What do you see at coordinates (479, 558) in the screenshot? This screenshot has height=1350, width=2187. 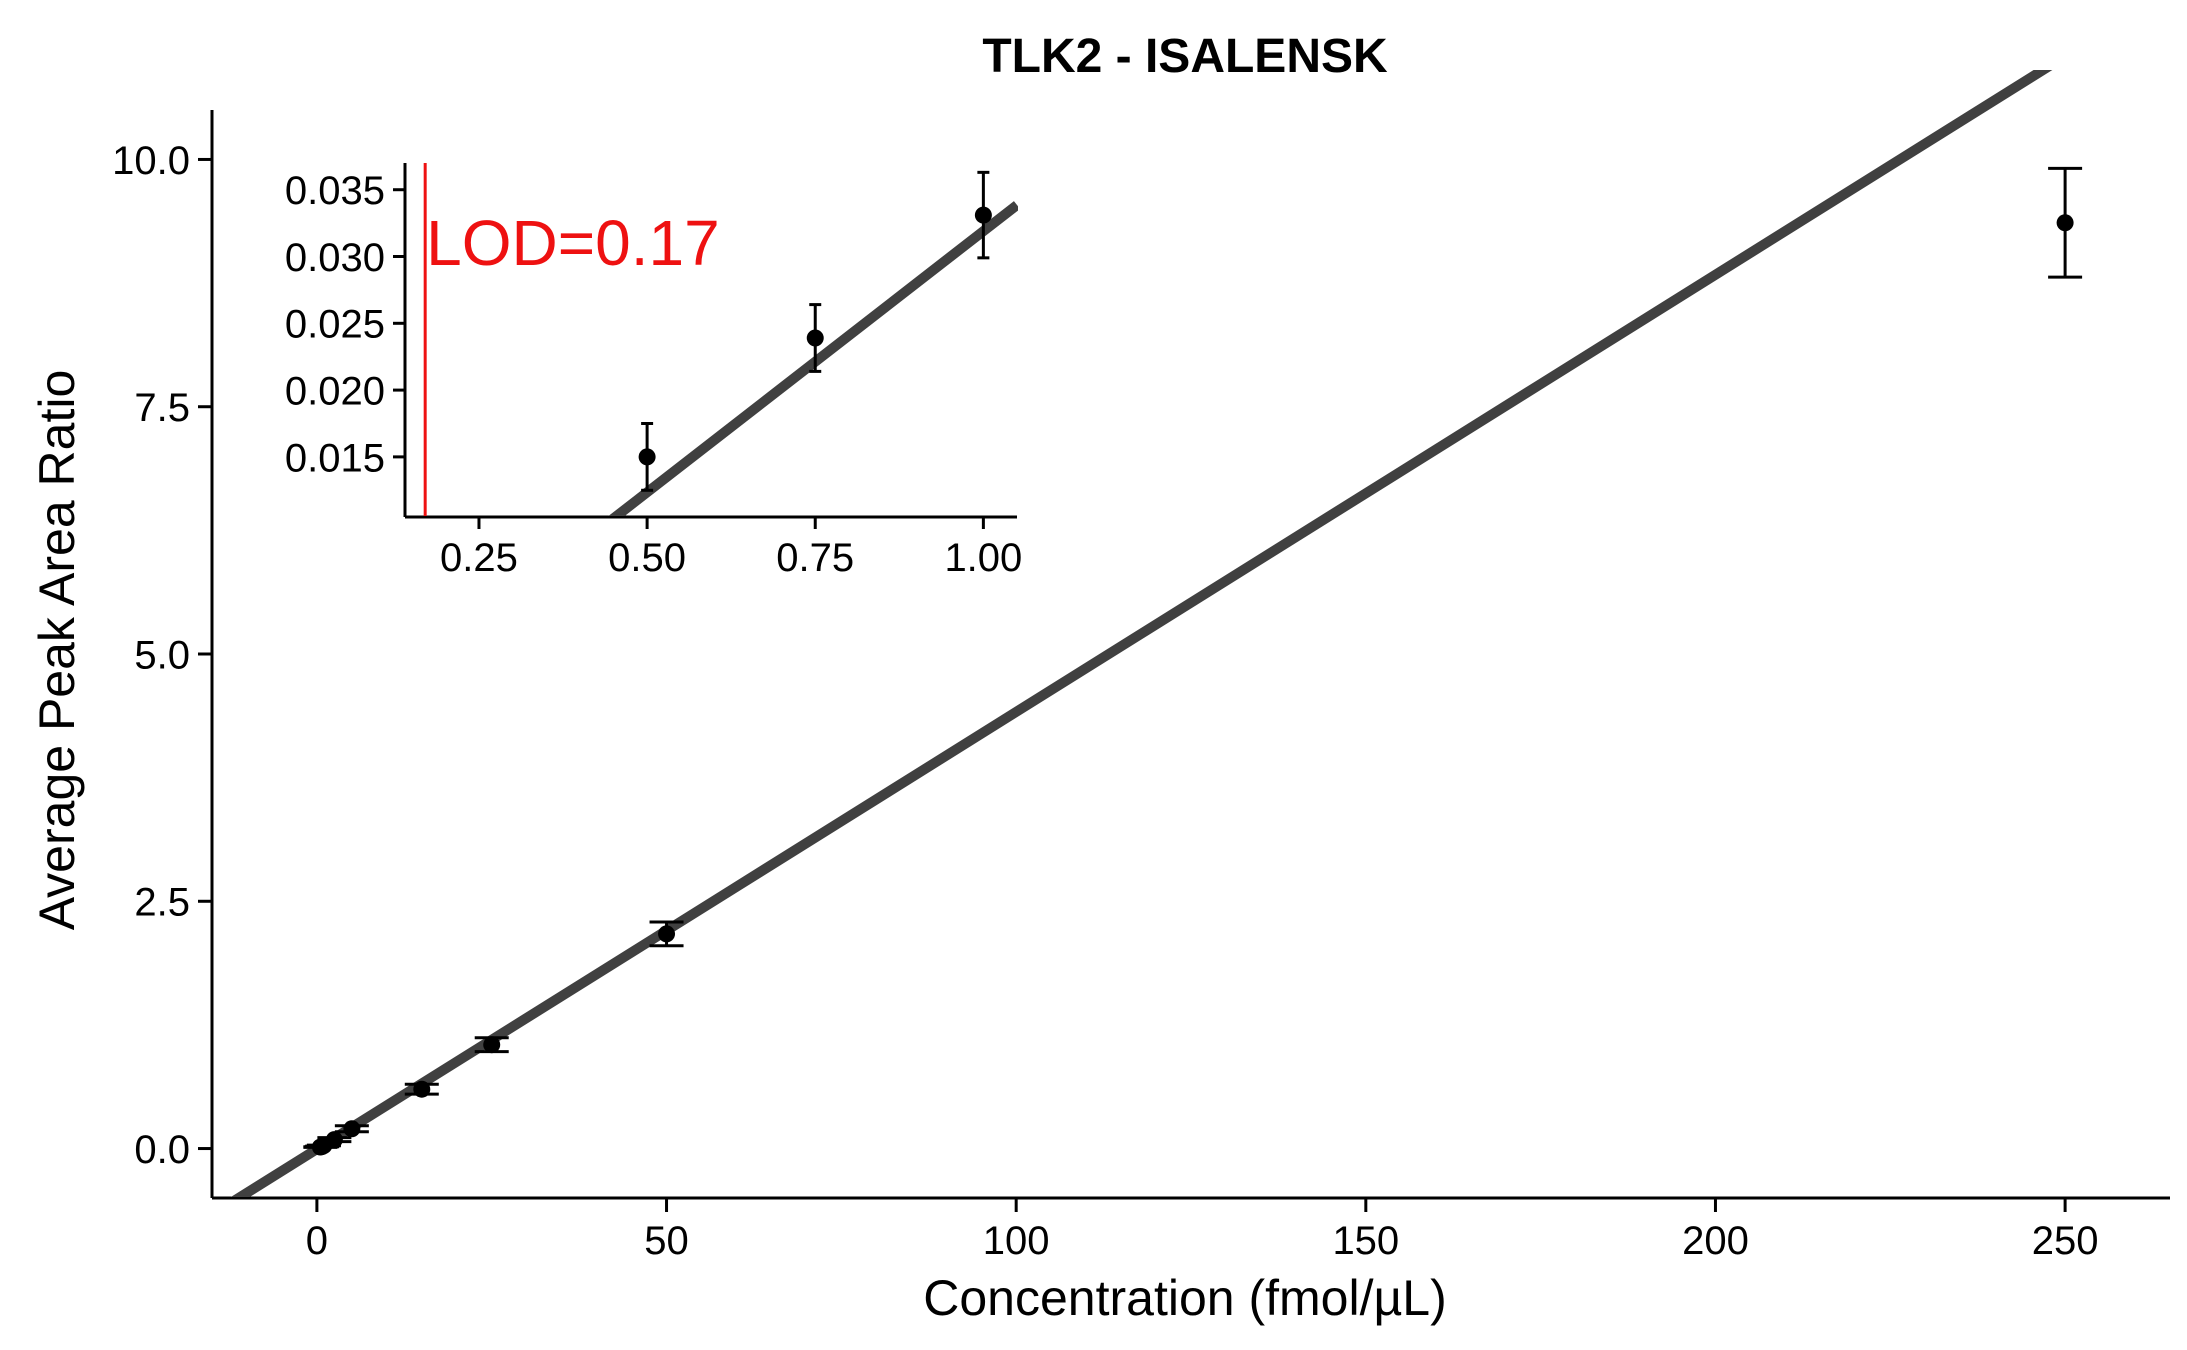 I see `inset-x-tick-label: 0.25` at bounding box center [479, 558].